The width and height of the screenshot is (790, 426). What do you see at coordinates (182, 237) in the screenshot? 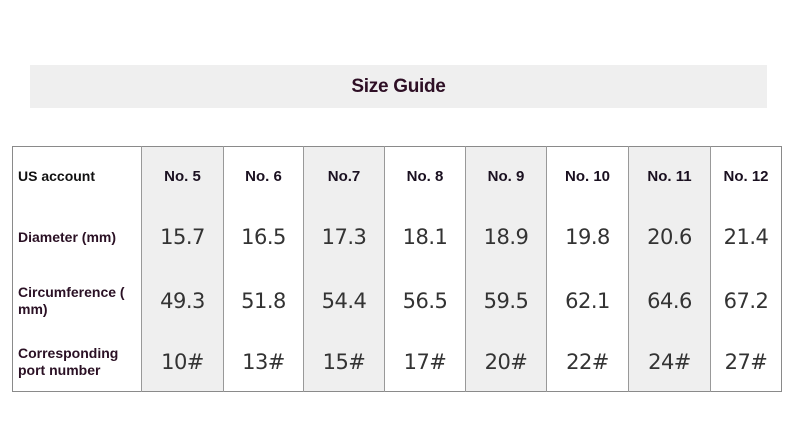
I see `diameter-cell: 15.7` at bounding box center [182, 237].